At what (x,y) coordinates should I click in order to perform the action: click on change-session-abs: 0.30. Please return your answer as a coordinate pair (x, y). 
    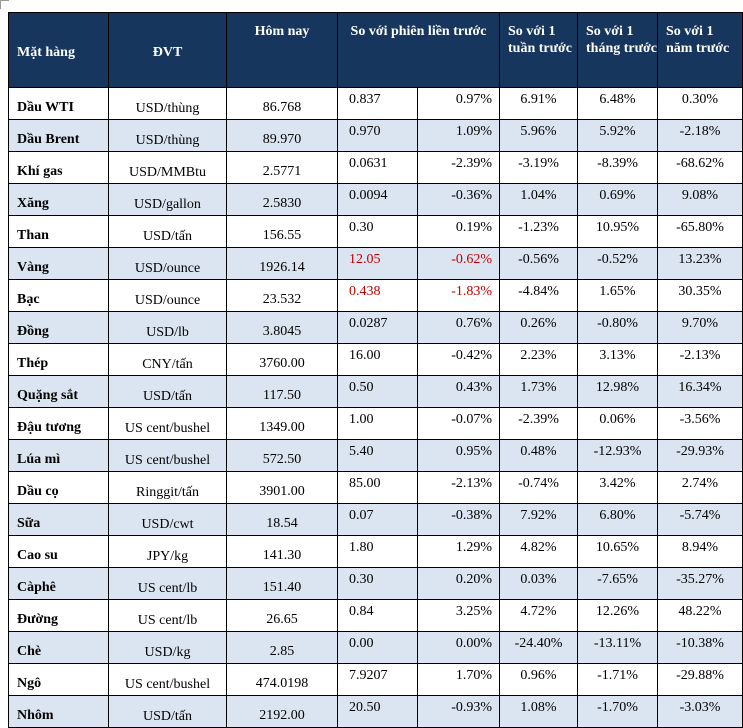
    Looking at the image, I should click on (377, 583).